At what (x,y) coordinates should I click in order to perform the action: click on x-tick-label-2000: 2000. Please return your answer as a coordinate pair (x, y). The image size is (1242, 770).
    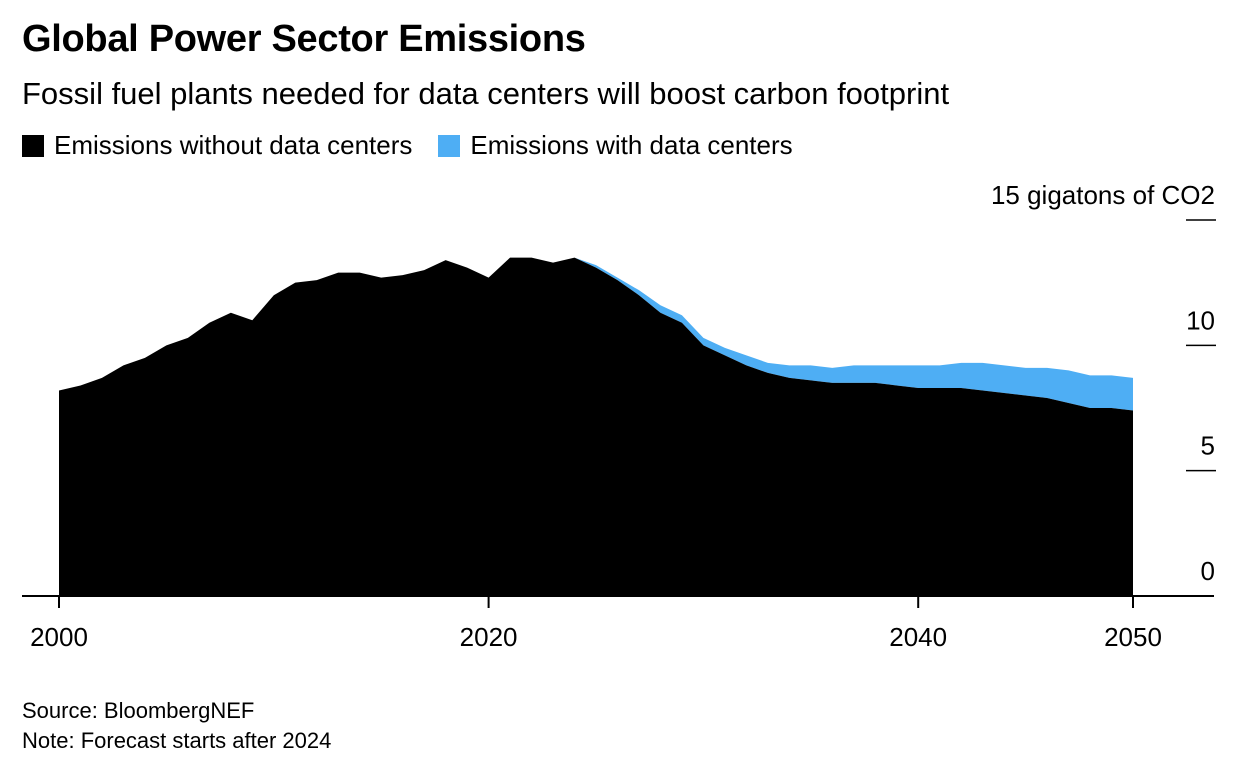
    Looking at the image, I should click on (59, 637).